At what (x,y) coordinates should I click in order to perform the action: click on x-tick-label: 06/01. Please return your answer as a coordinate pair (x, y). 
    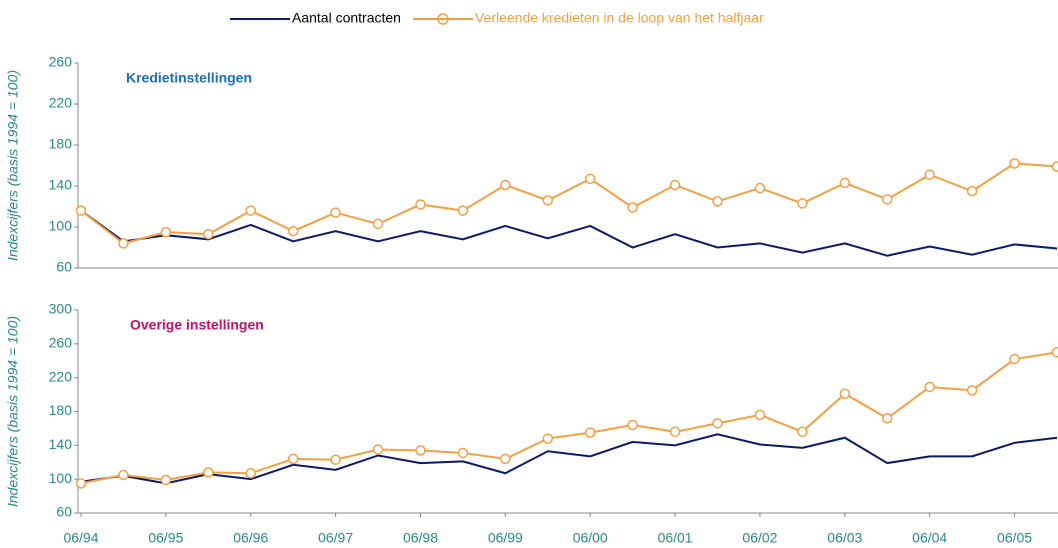
    Looking at the image, I should click on (675, 538).